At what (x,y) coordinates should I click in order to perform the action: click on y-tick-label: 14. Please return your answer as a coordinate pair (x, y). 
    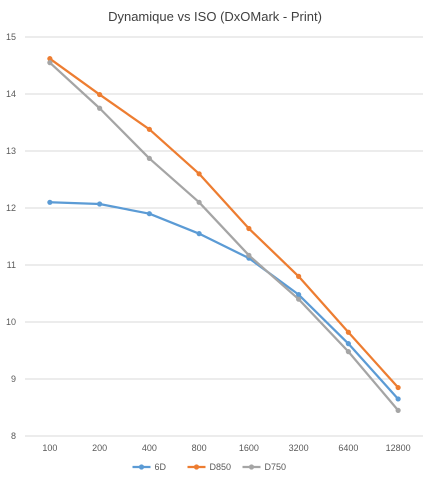
    Looking at the image, I should click on (11, 94).